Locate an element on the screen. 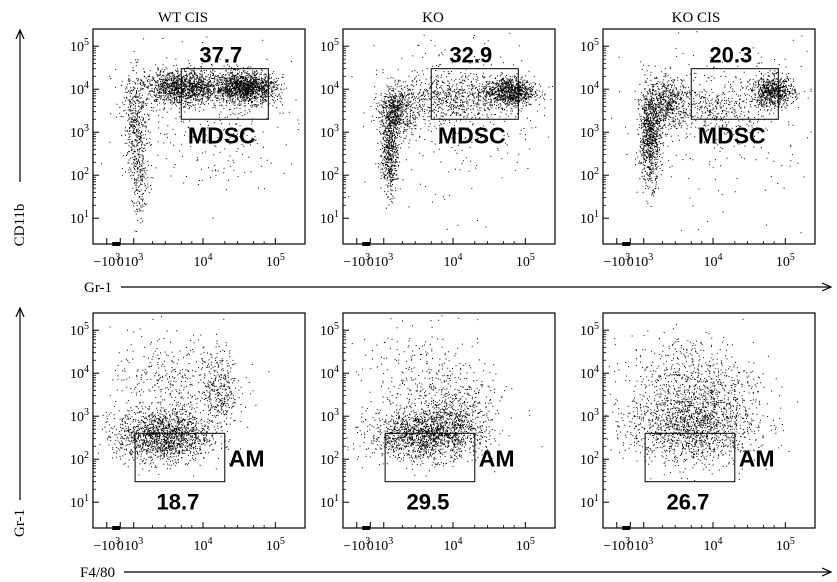  row1-x-axis-label: Gr-1 is located at coordinates (98, 288).